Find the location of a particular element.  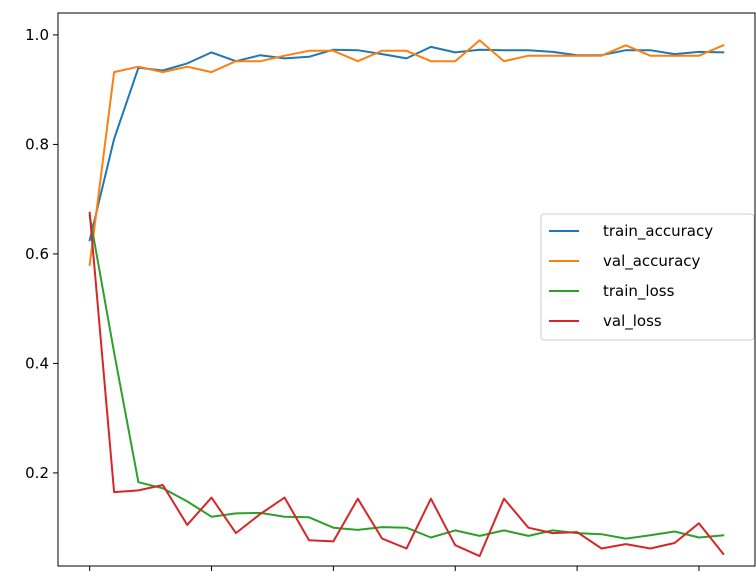

legend-label-train-accuracy: train_accuracy is located at coordinates (658, 231).